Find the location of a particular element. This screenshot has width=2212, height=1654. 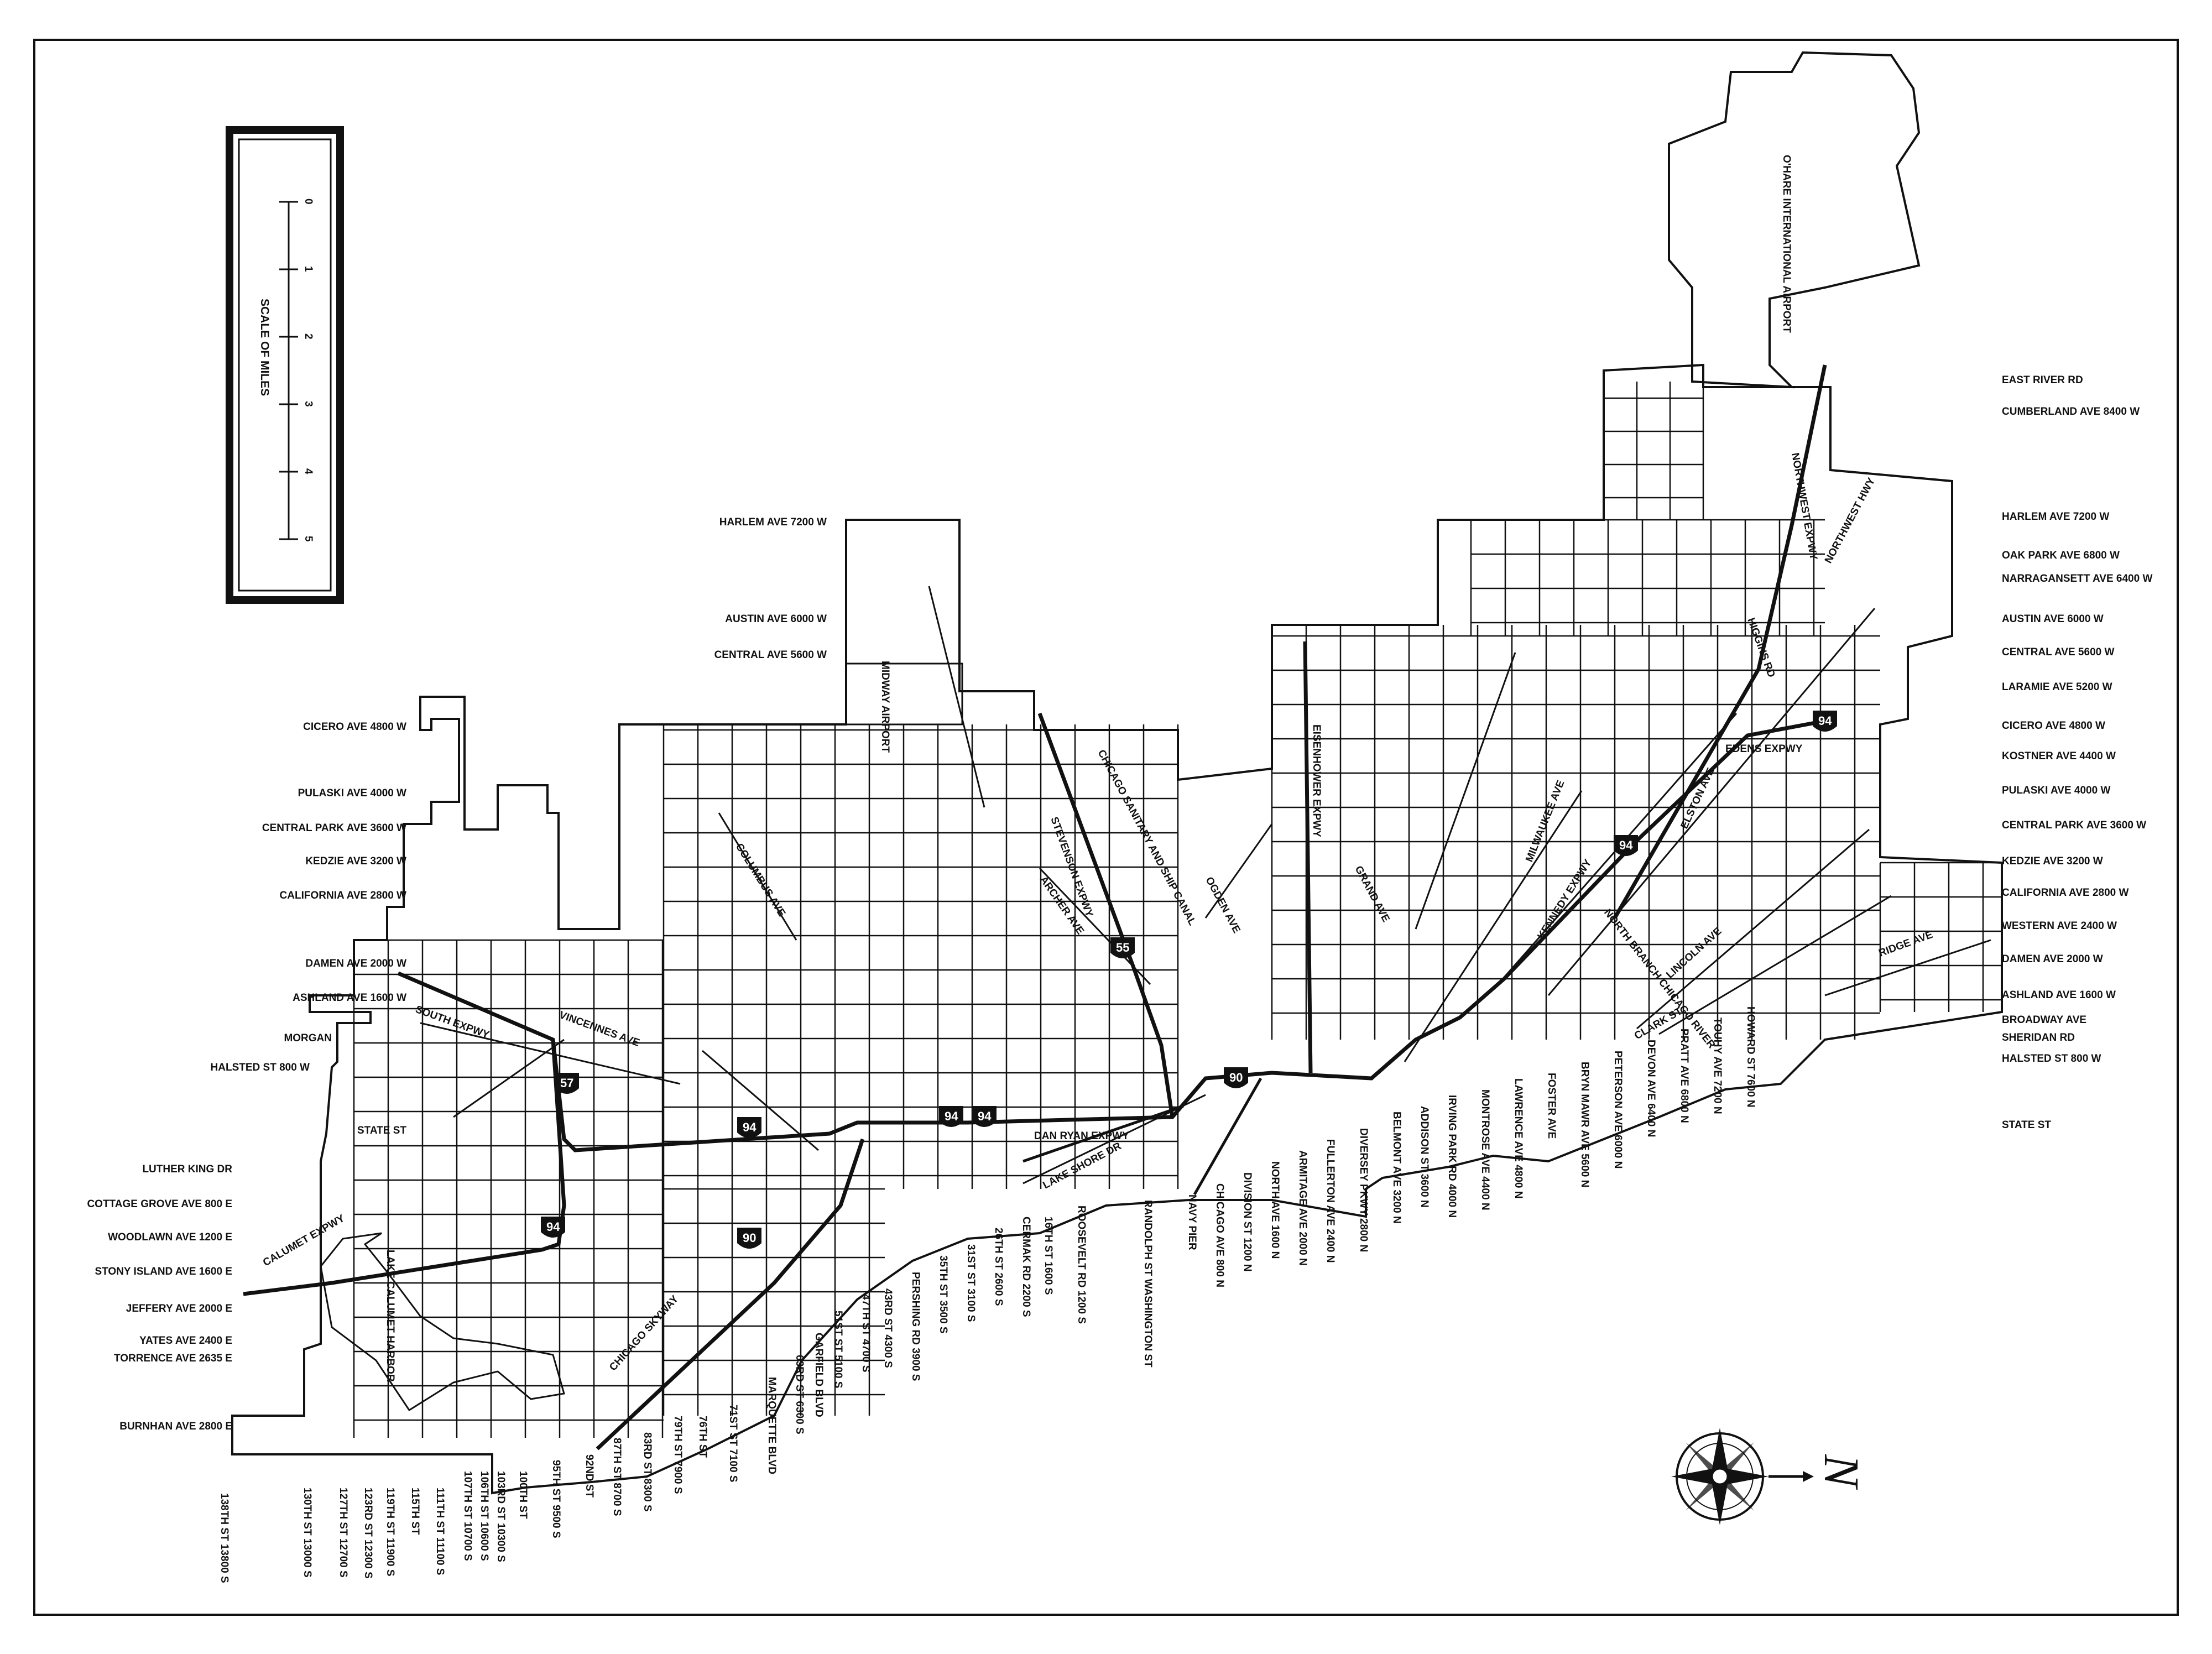

street-label: 71ST ST 7100 S is located at coordinates (733, 1444).